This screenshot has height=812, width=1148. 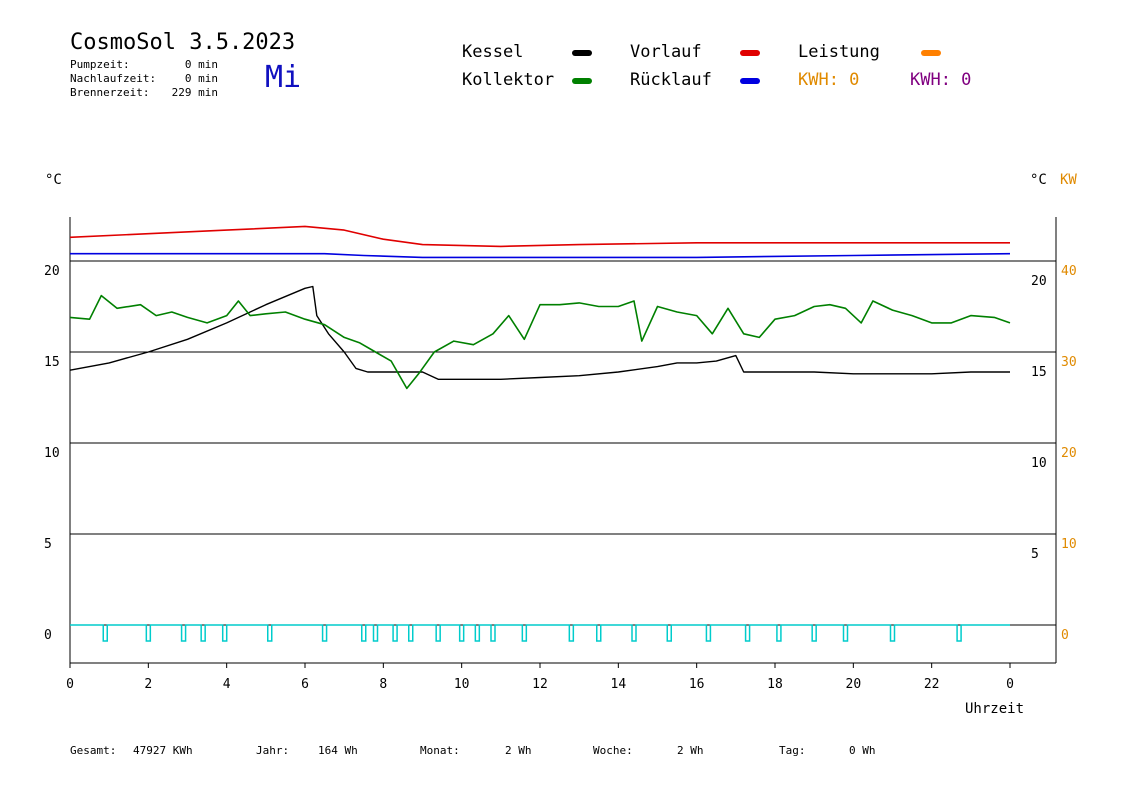 I want to click on left-axis-unit: °C, so click(x=53, y=180).